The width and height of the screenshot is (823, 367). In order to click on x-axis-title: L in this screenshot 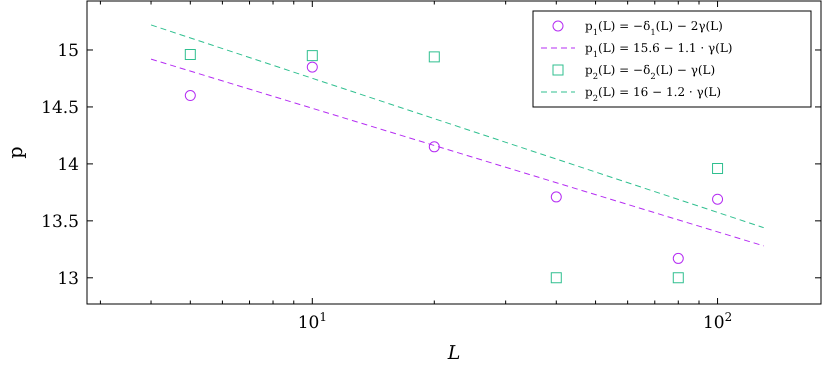, I will do `click(453, 353)`.